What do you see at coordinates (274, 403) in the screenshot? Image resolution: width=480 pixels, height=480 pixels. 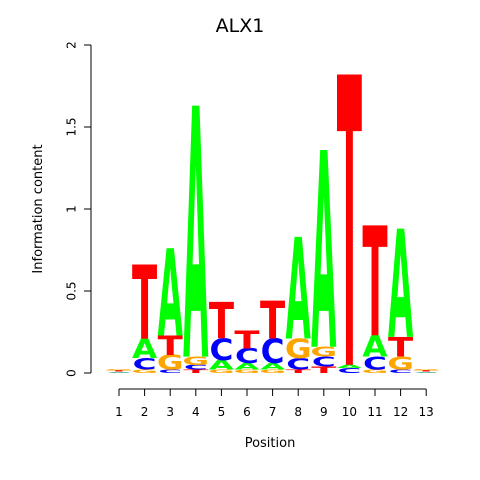 I see `x-axis: 1 2 3 4 5 6 7 8 9 10 11 12 13` at bounding box center [274, 403].